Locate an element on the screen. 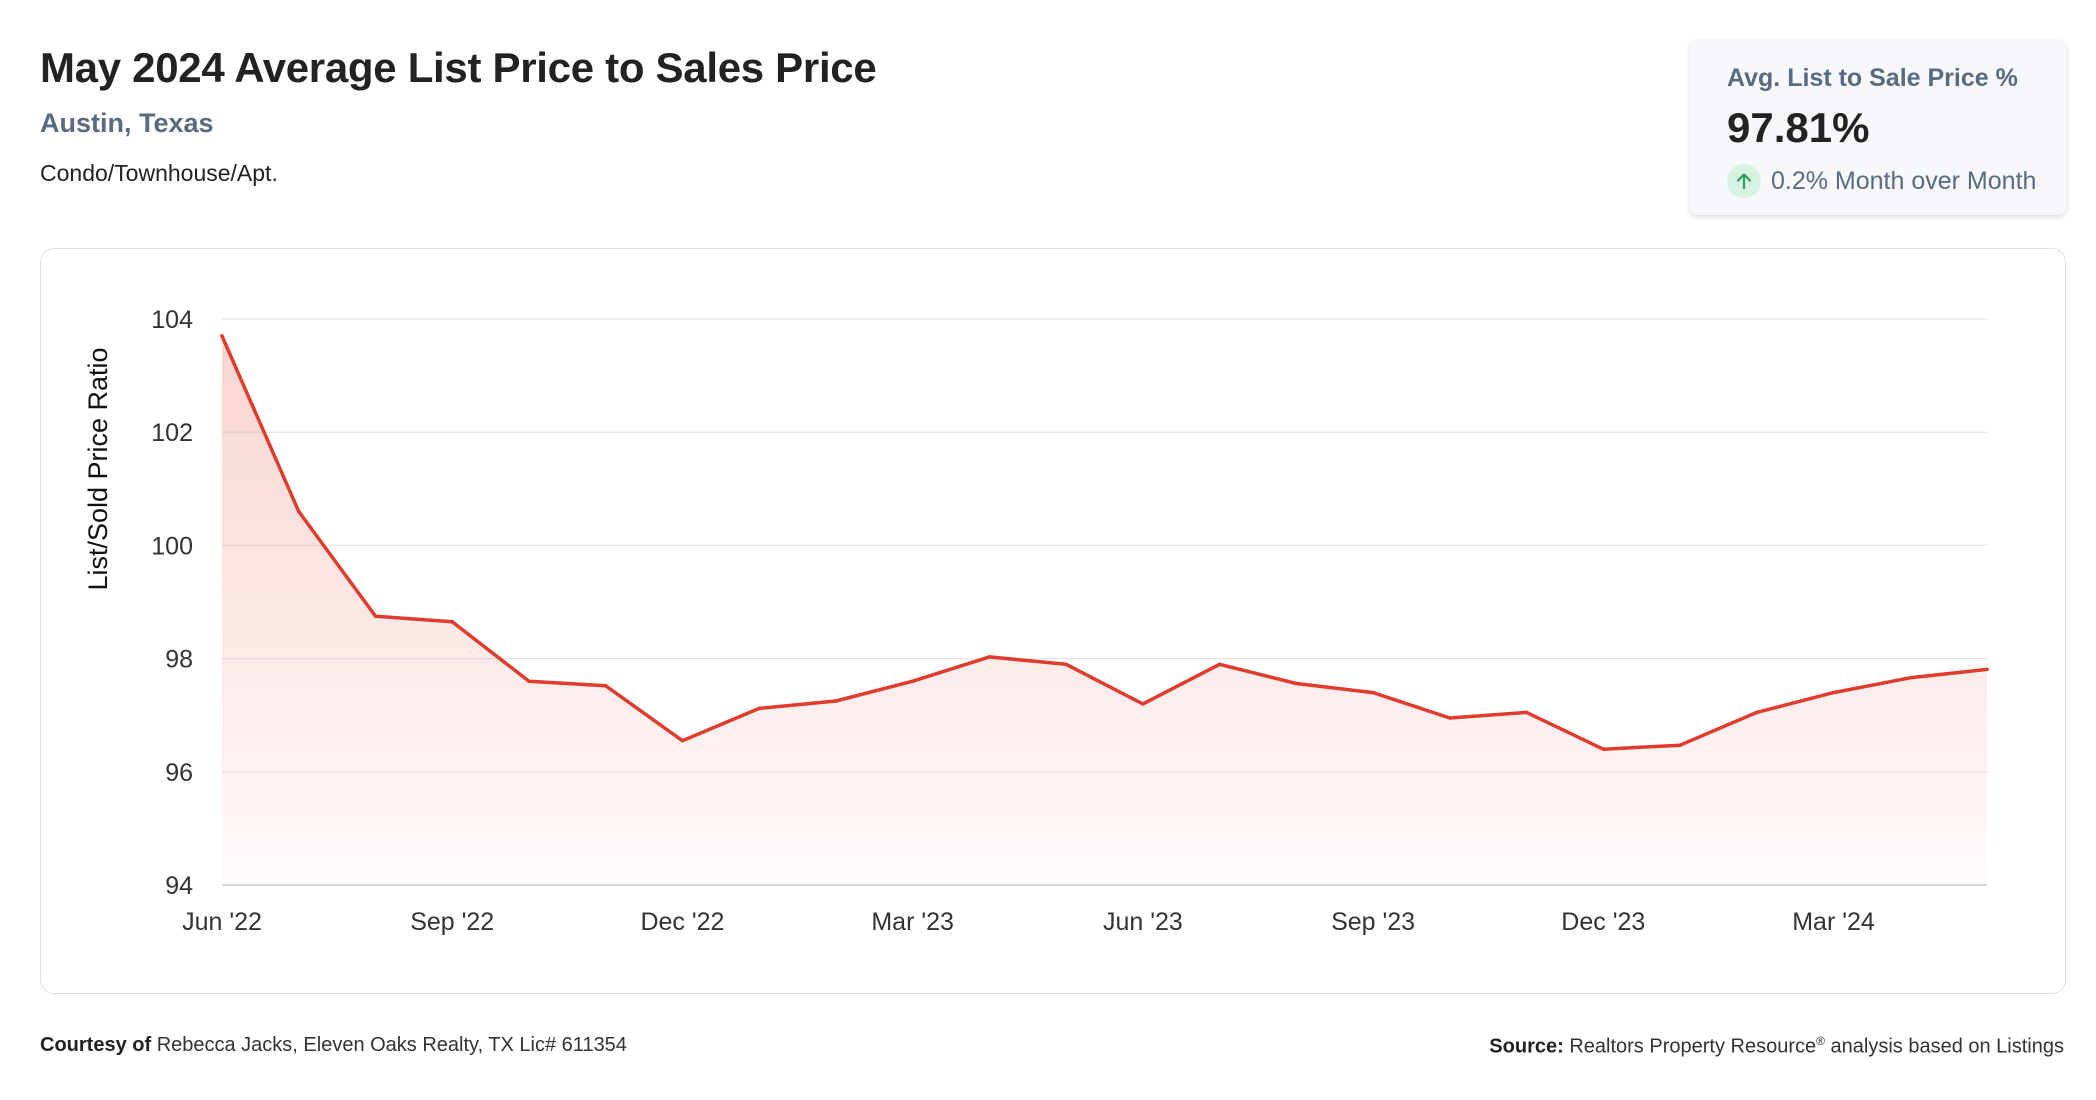  kpi-value: 97.81% is located at coordinates (1798, 127).